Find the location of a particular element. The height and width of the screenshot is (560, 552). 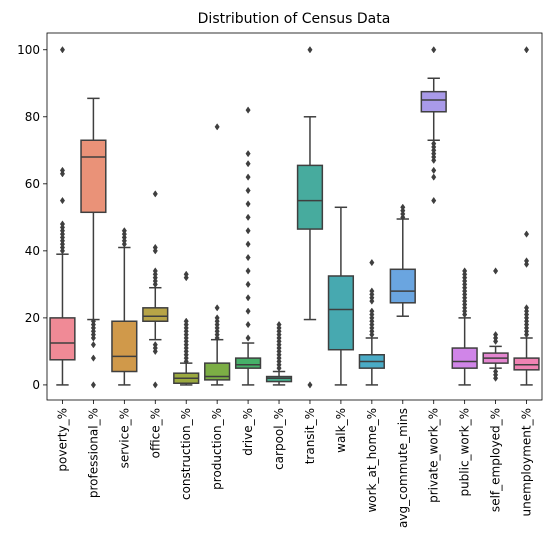

x-tick-label: service_% is located at coordinates (124, 438).